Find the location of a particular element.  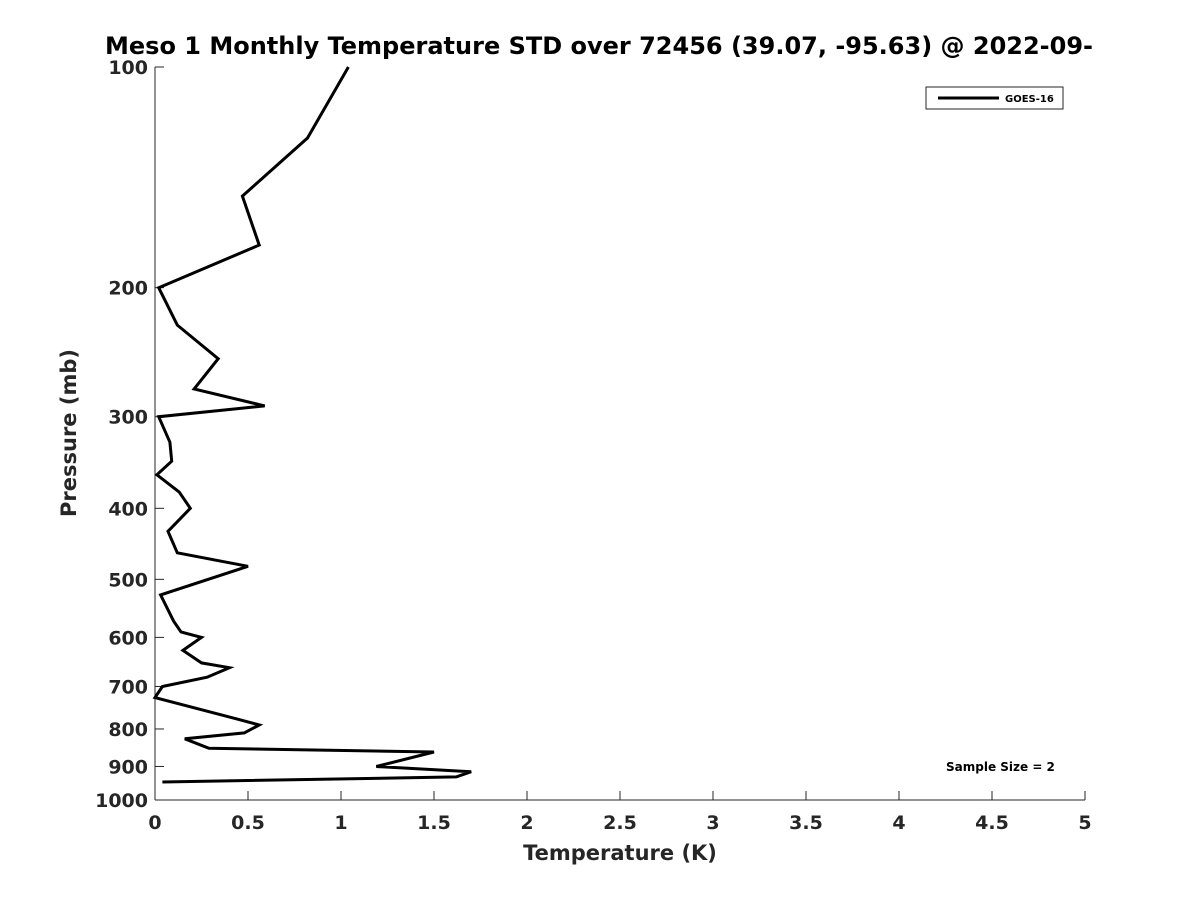

y-tick-label: 100 is located at coordinates (128, 68).